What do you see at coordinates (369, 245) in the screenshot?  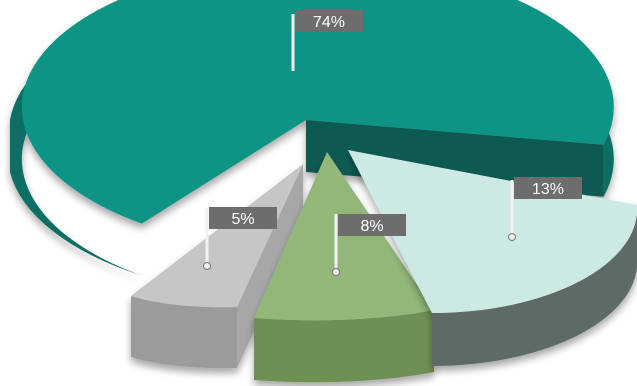 I see `data-label-8: 8%` at bounding box center [369, 245].